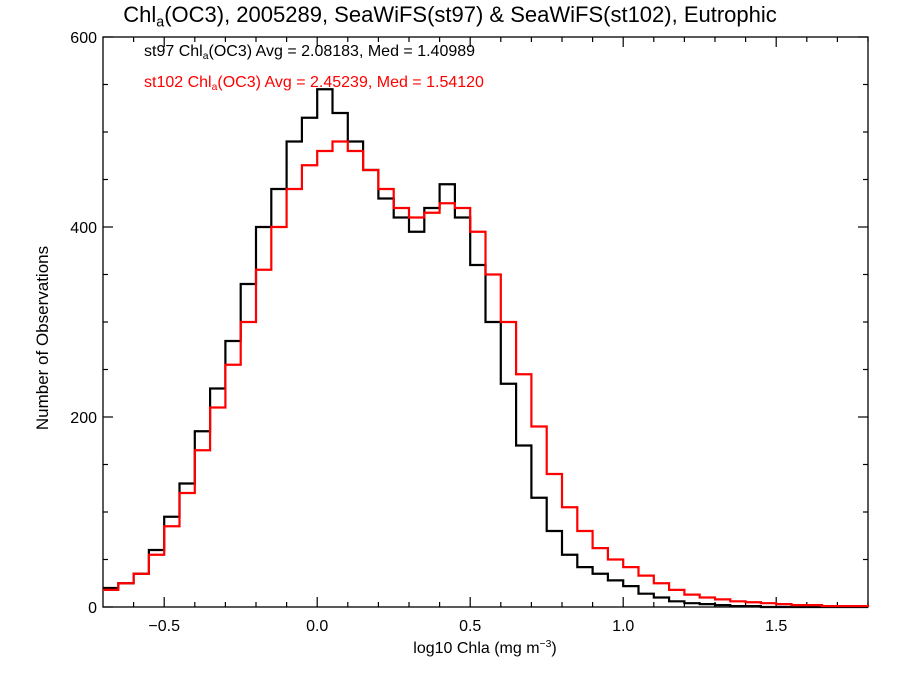 The height and width of the screenshot is (675, 900). What do you see at coordinates (623, 626) in the screenshot?
I see `x-tick-label: 1.0` at bounding box center [623, 626].